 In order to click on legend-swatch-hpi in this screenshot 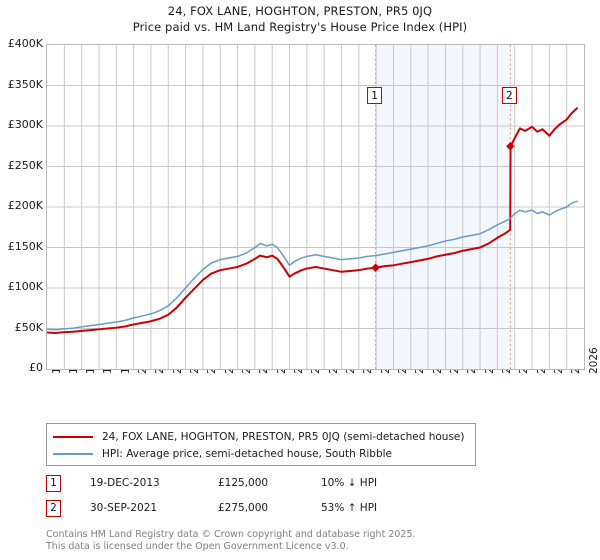, I will do `click(73, 453)`.